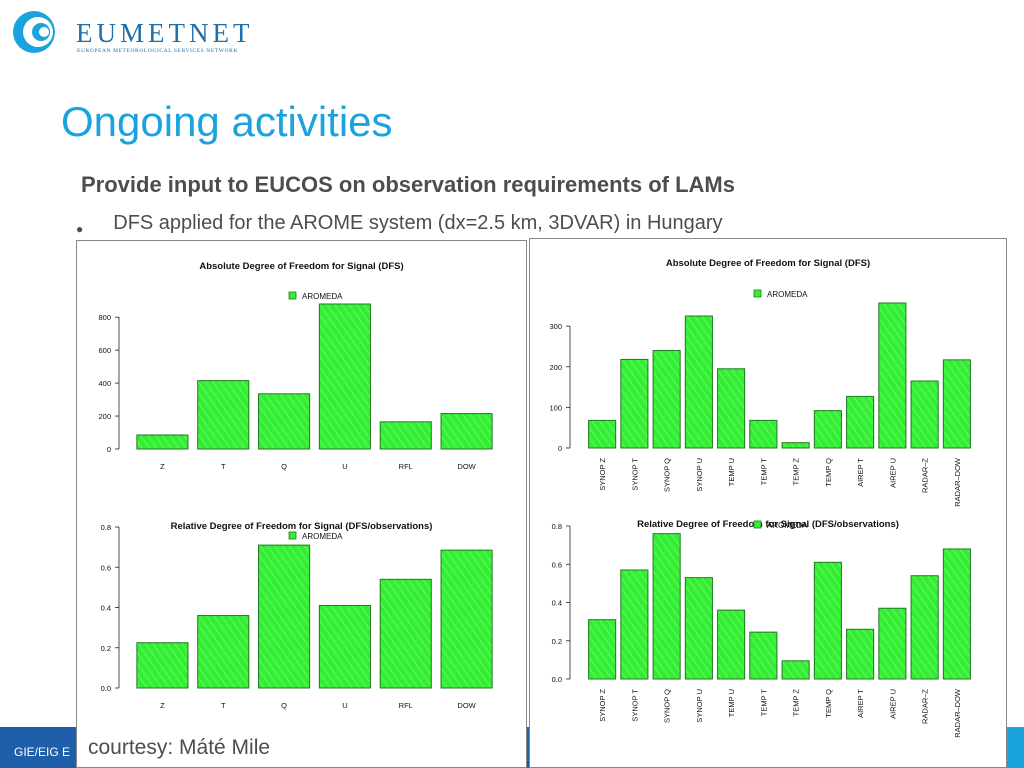  I want to click on bar-temp-t, so click(763, 434).